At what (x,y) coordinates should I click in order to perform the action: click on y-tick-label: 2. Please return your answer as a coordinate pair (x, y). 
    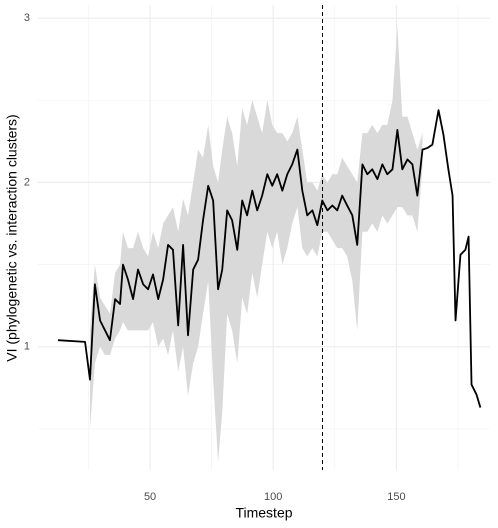
    Looking at the image, I should click on (27, 182).